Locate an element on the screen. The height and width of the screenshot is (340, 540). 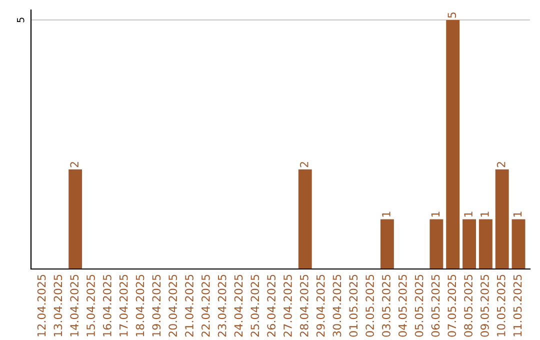
x-tick-label: 30.04.2025 is located at coordinates (337, 305).